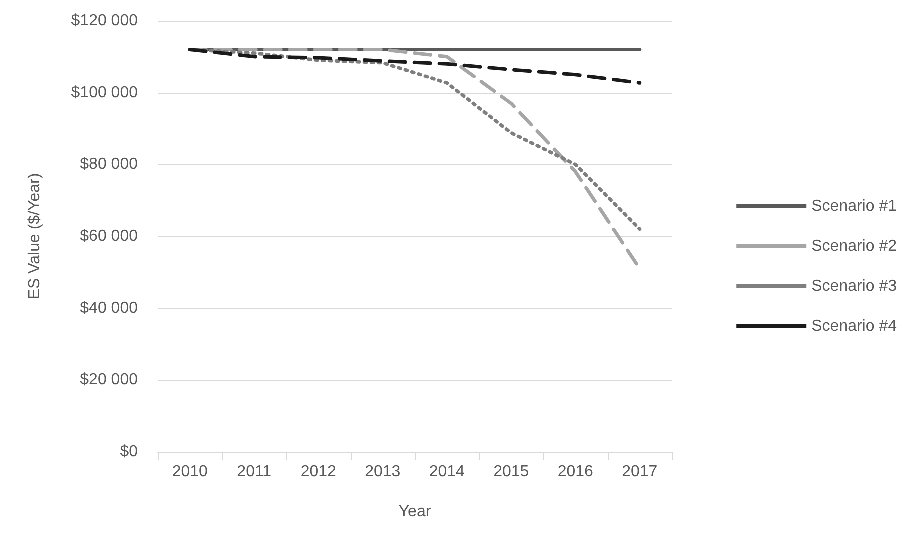  Describe the element at coordinates (855, 206) in the screenshot. I see `legend-label: Scenario #1` at that location.